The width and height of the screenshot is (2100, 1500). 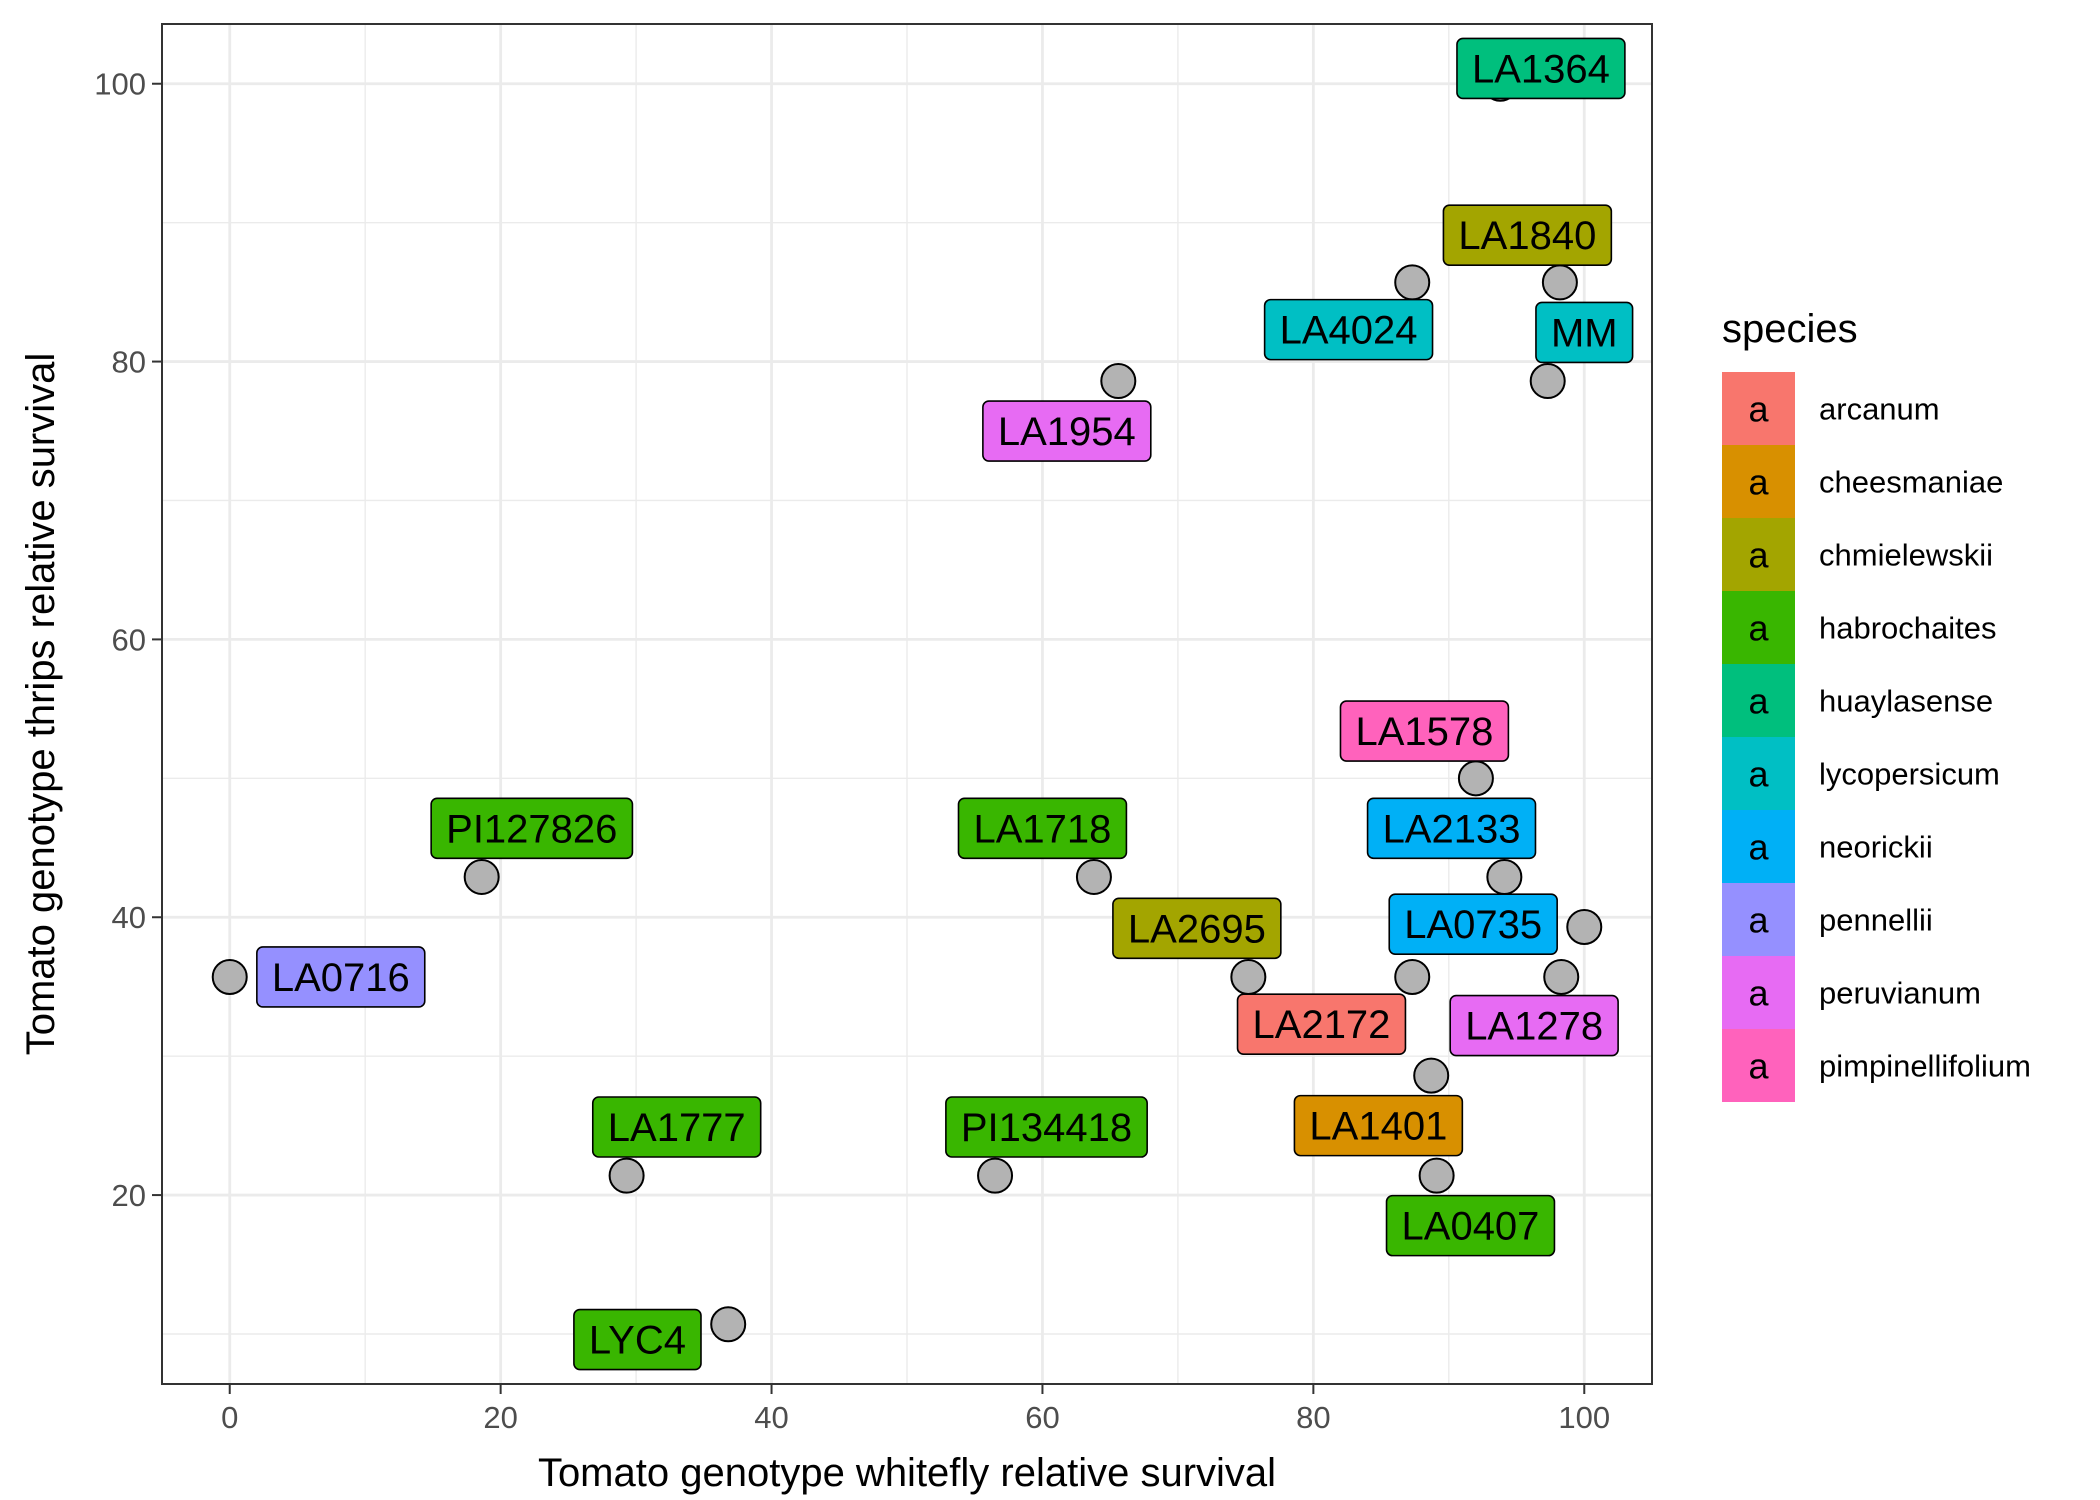 I want to click on label-text: LA1840, so click(x=1527, y=236).